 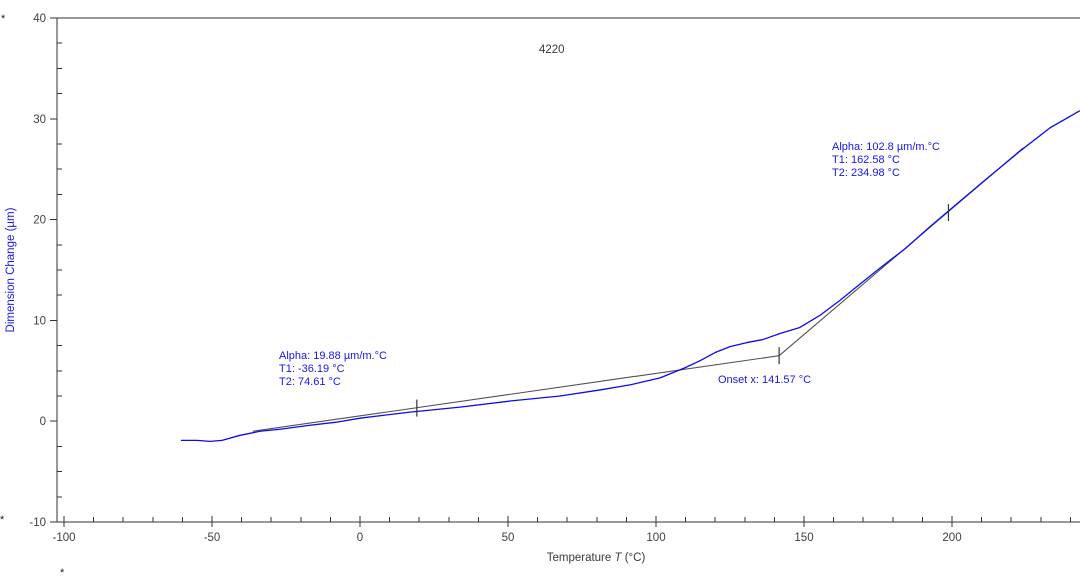 What do you see at coordinates (3, 19) in the screenshot?
I see `cursor-marker-top-left: *` at bounding box center [3, 19].